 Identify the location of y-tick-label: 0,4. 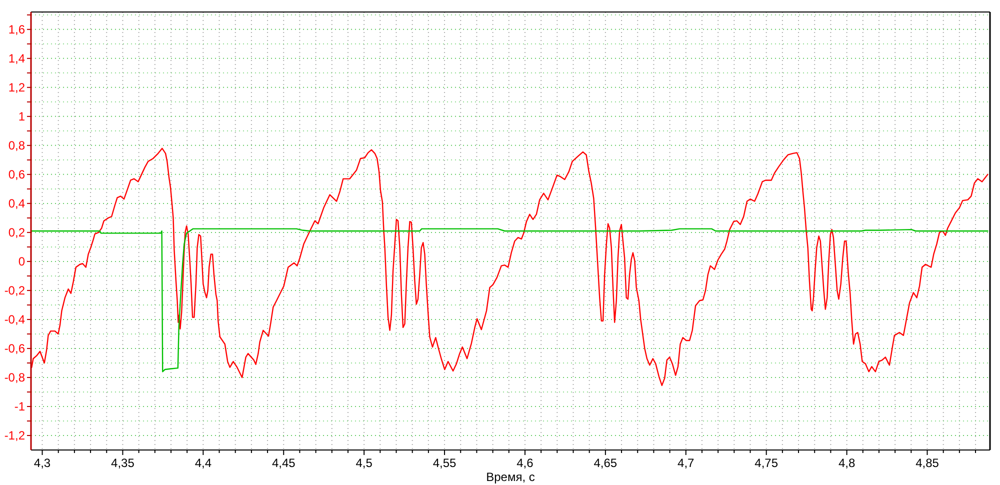
(17, 203).